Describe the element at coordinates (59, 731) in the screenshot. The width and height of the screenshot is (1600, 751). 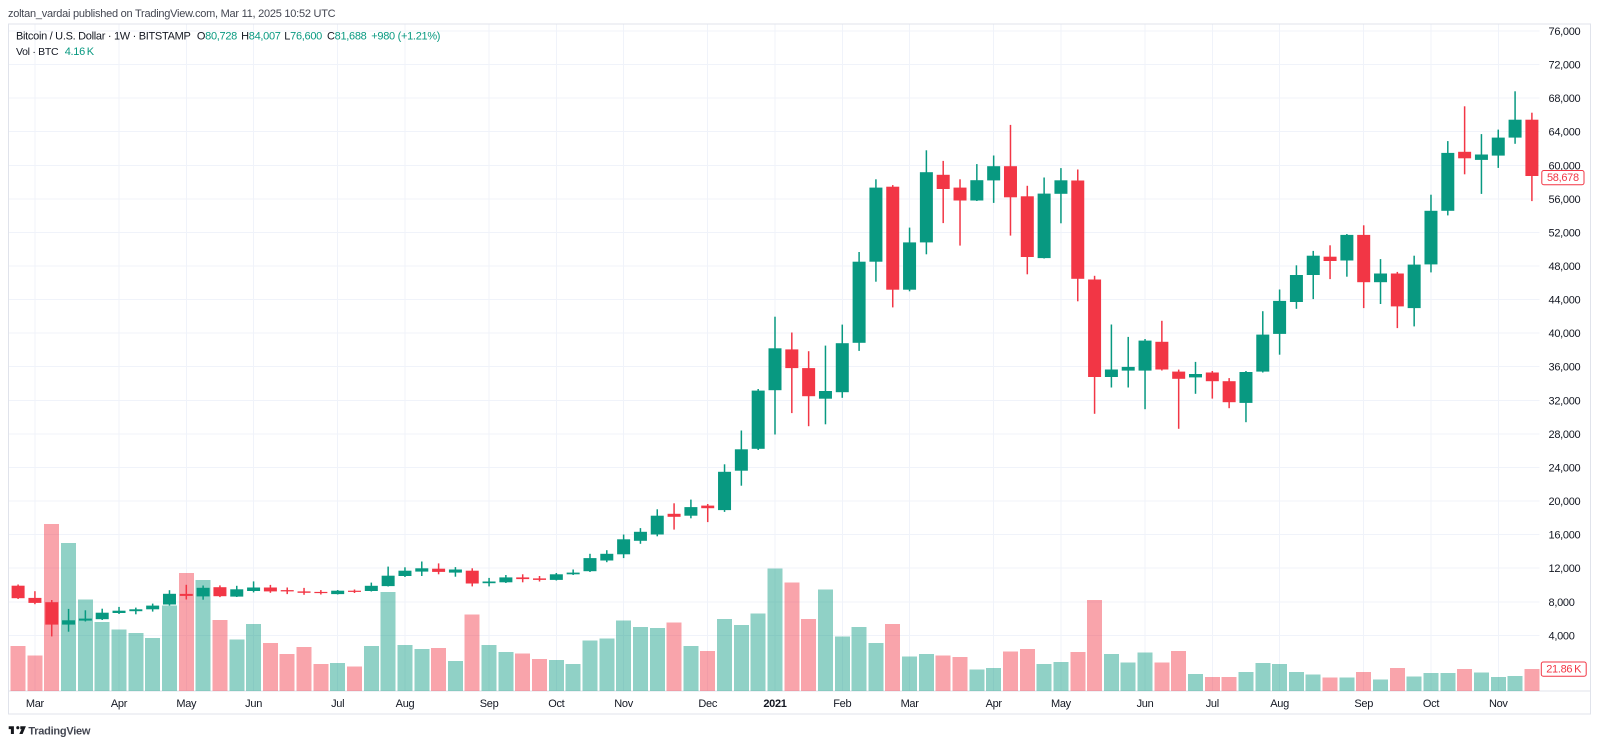
I see `svg-text: TradingView` at that location.